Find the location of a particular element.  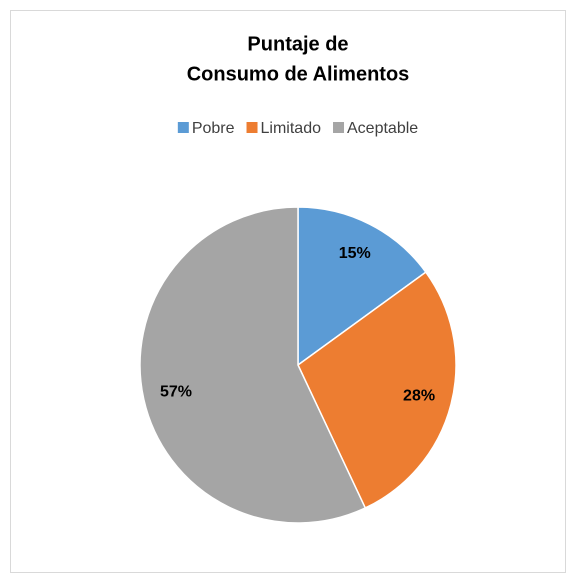

legend-label: Aceptable is located at coordinates (382, 128).